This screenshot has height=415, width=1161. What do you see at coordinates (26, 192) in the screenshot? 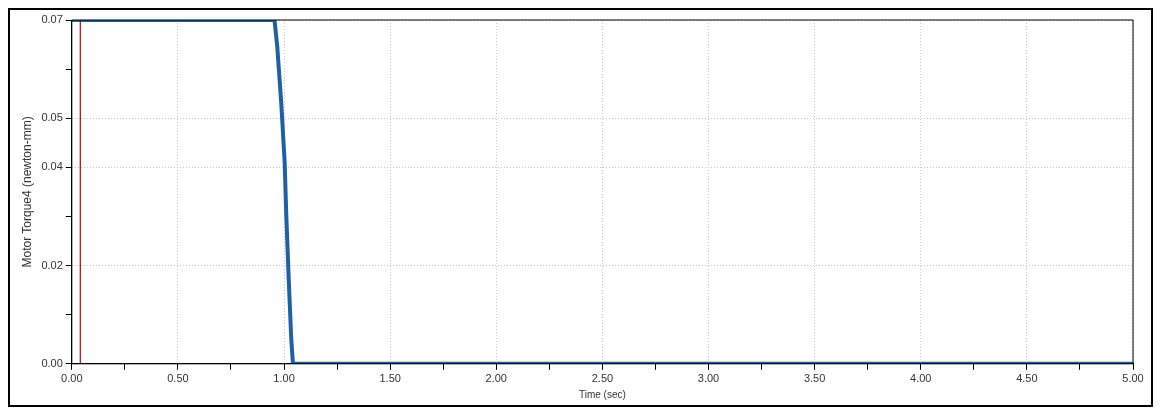
I see `y-axis-title: Motor Torque4 (newton-mm)` at bounding box center [26, 192].